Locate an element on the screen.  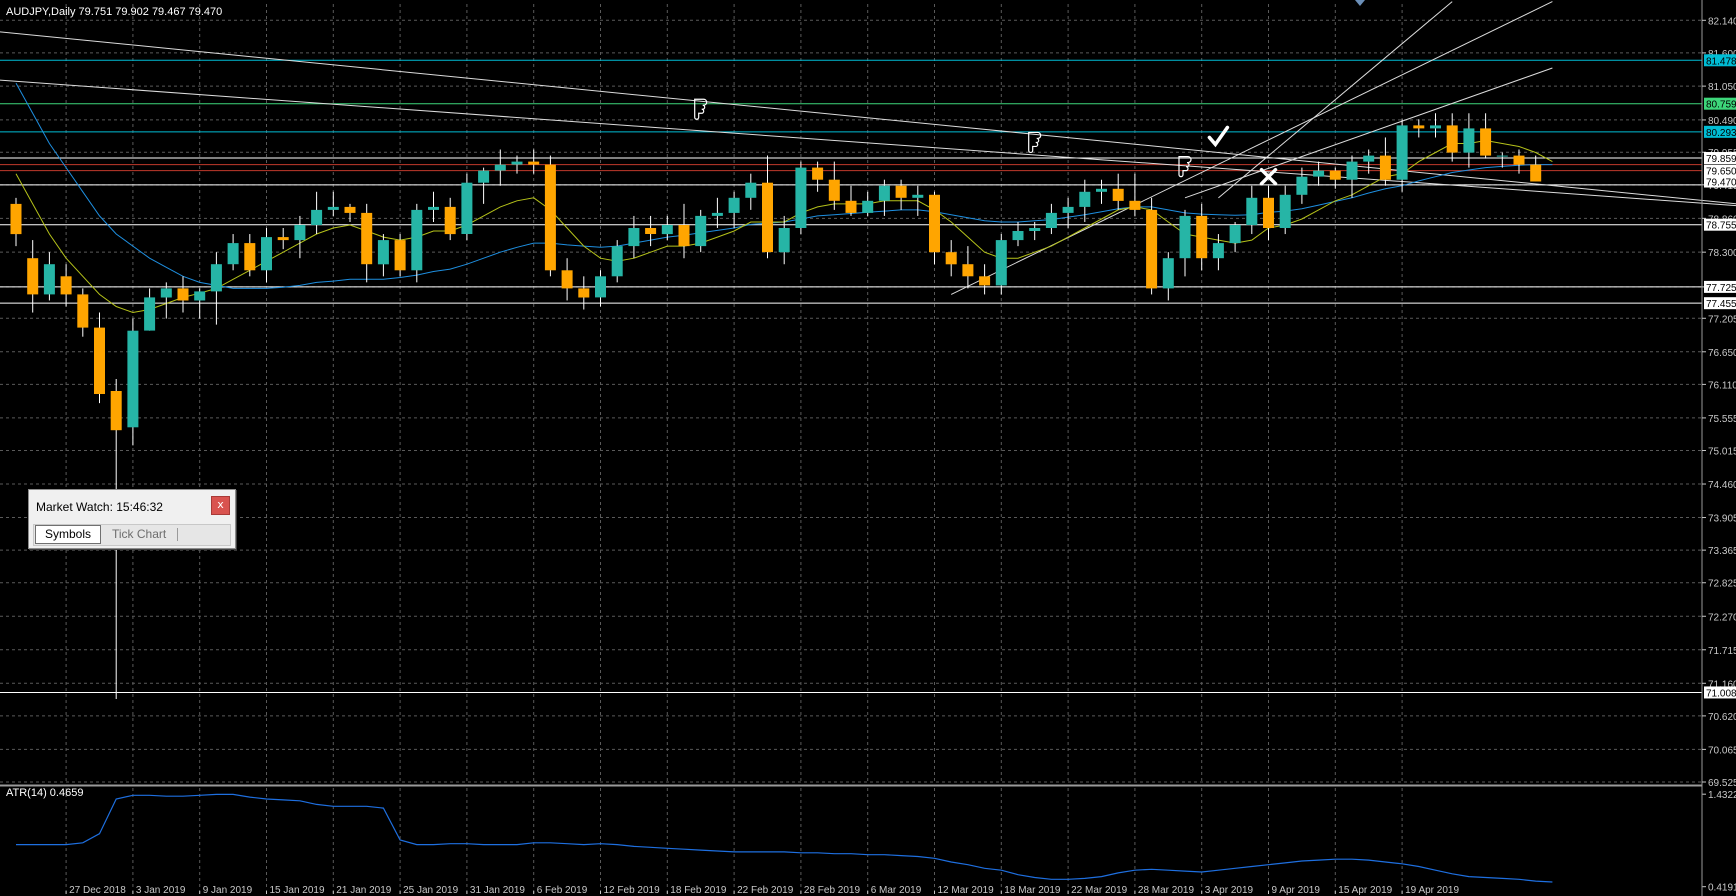
close-icon: x is located at coordinates (220, 505).